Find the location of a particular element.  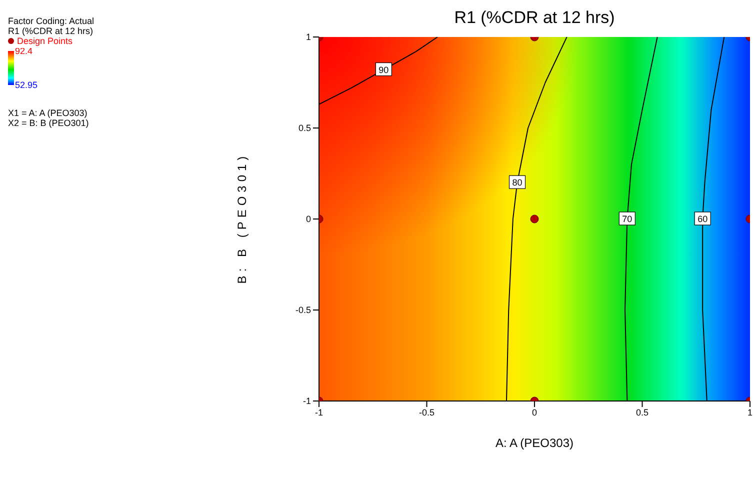

text: Factor Coding: Actual is located at coordinates (51, 21).